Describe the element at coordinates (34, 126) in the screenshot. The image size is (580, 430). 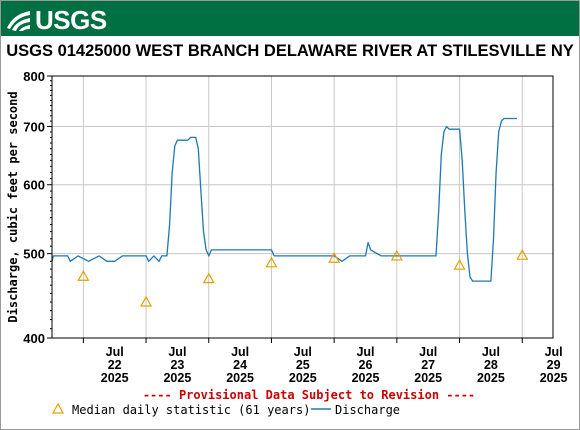
I see `y-tick-label: 700` at that location.